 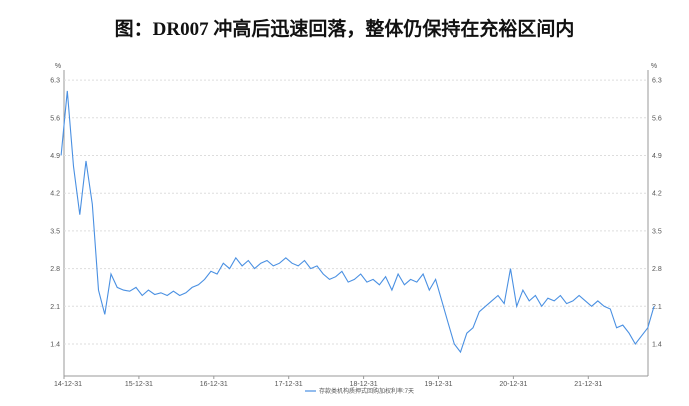 What do you see at coordinates (58, 66) in the screenshot?
I see `y-unit-left: %` at bounding box center [58, 66].